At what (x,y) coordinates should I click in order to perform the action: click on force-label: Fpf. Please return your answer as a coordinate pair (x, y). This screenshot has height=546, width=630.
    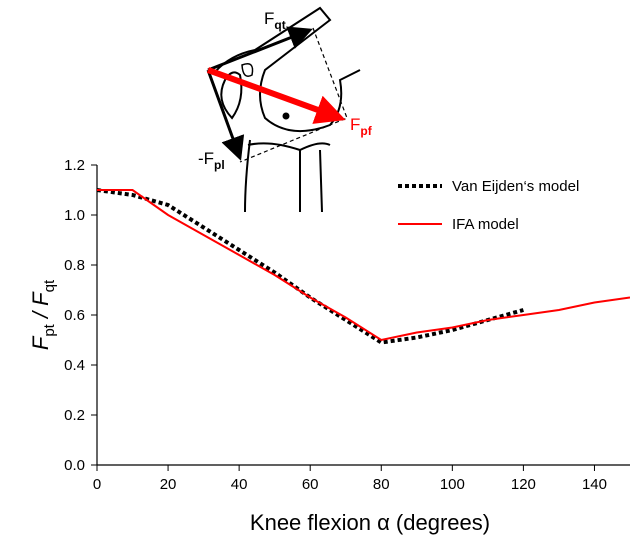
    Looking at the image, I should click on (361, 126).